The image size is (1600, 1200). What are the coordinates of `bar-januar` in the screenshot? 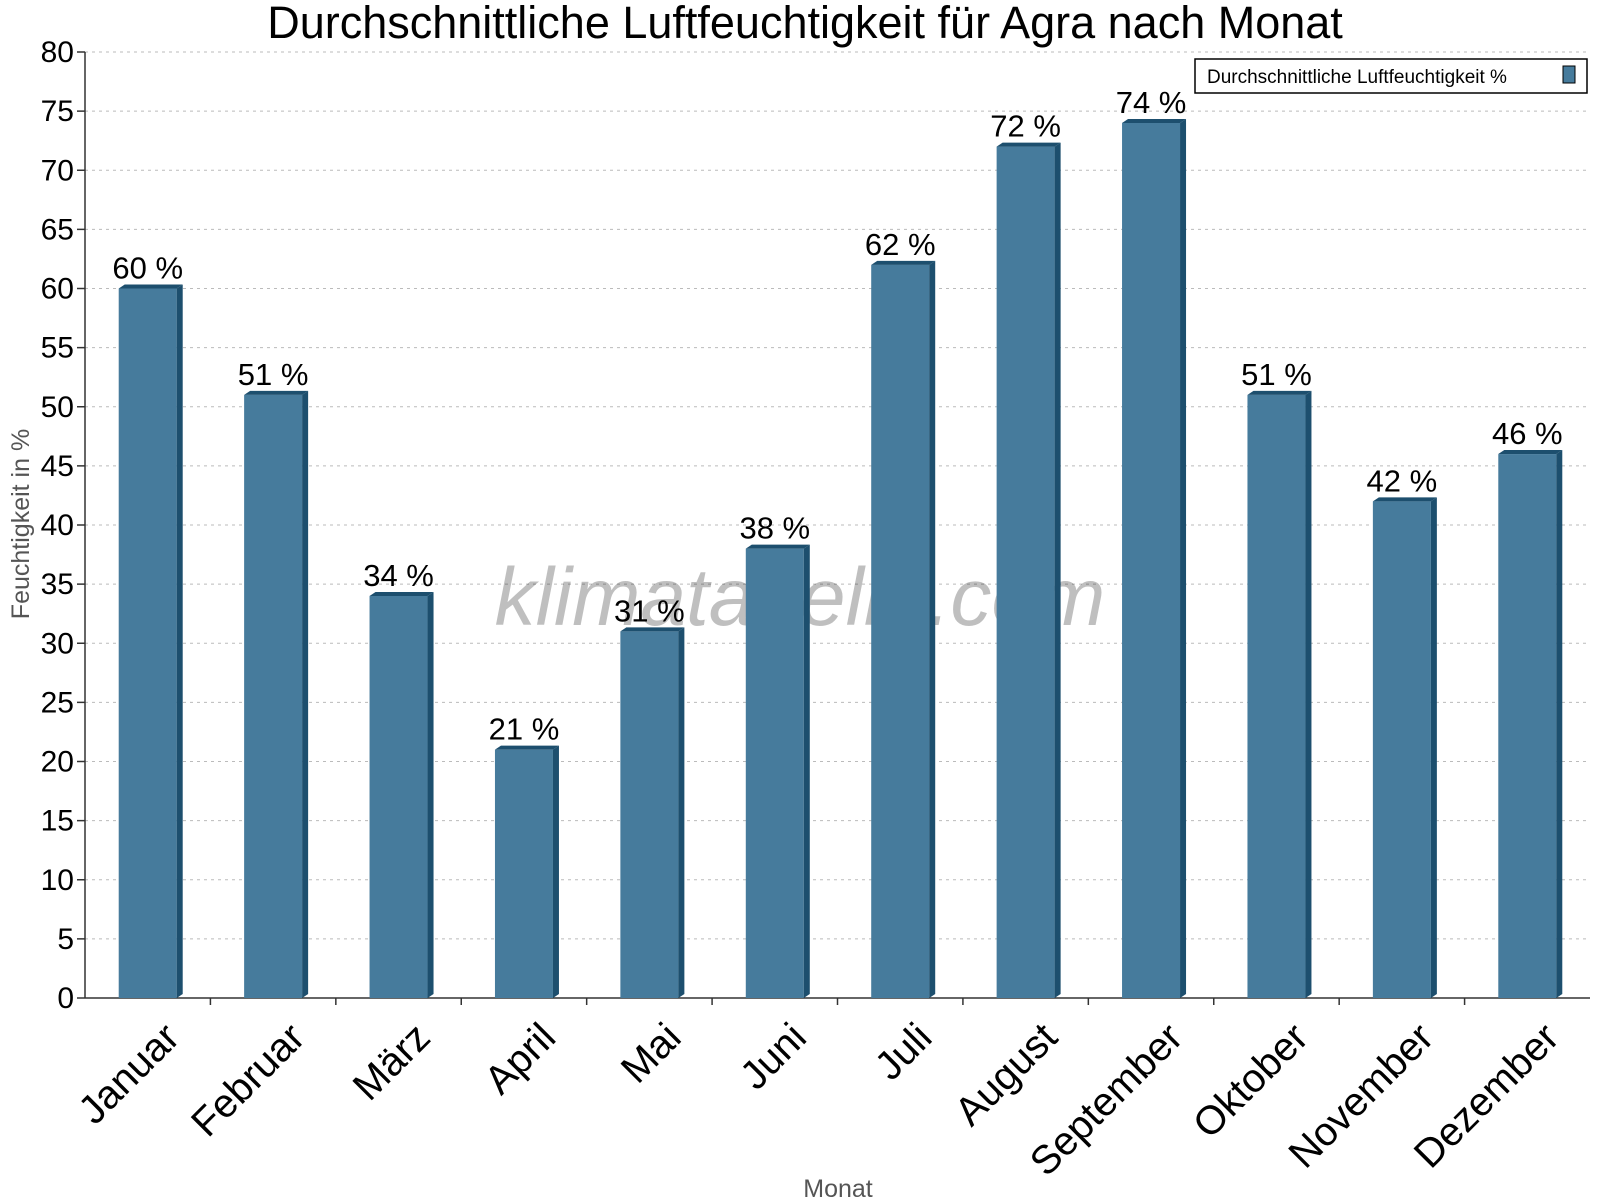 It's located at (150, 641).